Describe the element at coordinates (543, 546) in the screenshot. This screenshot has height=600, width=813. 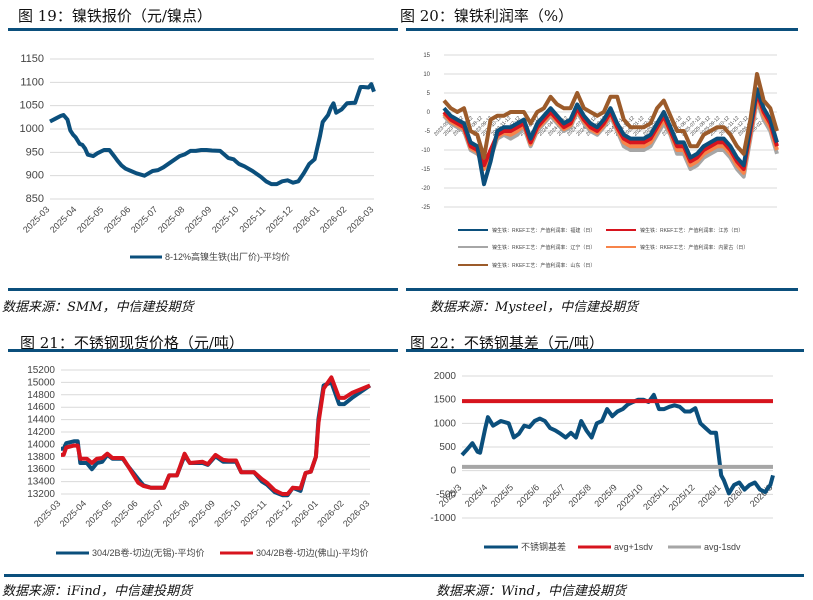
I see `legend-label: 不锈钢基差` at that location.